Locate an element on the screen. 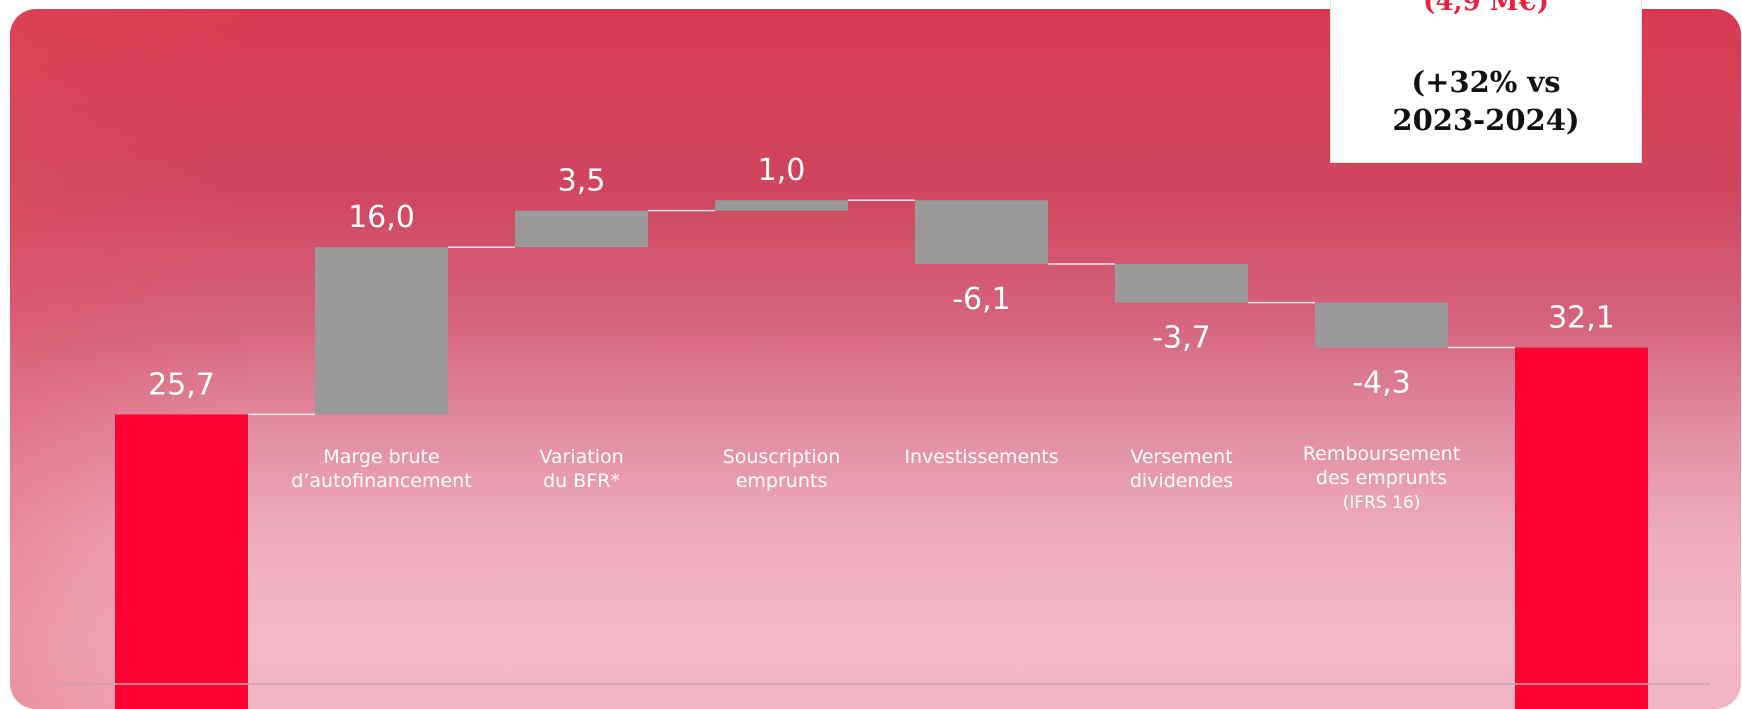 Image resolution: width=1742 pixels, height=709 pixels. value-label: 32,1 is located at coordinates (1581, 318).